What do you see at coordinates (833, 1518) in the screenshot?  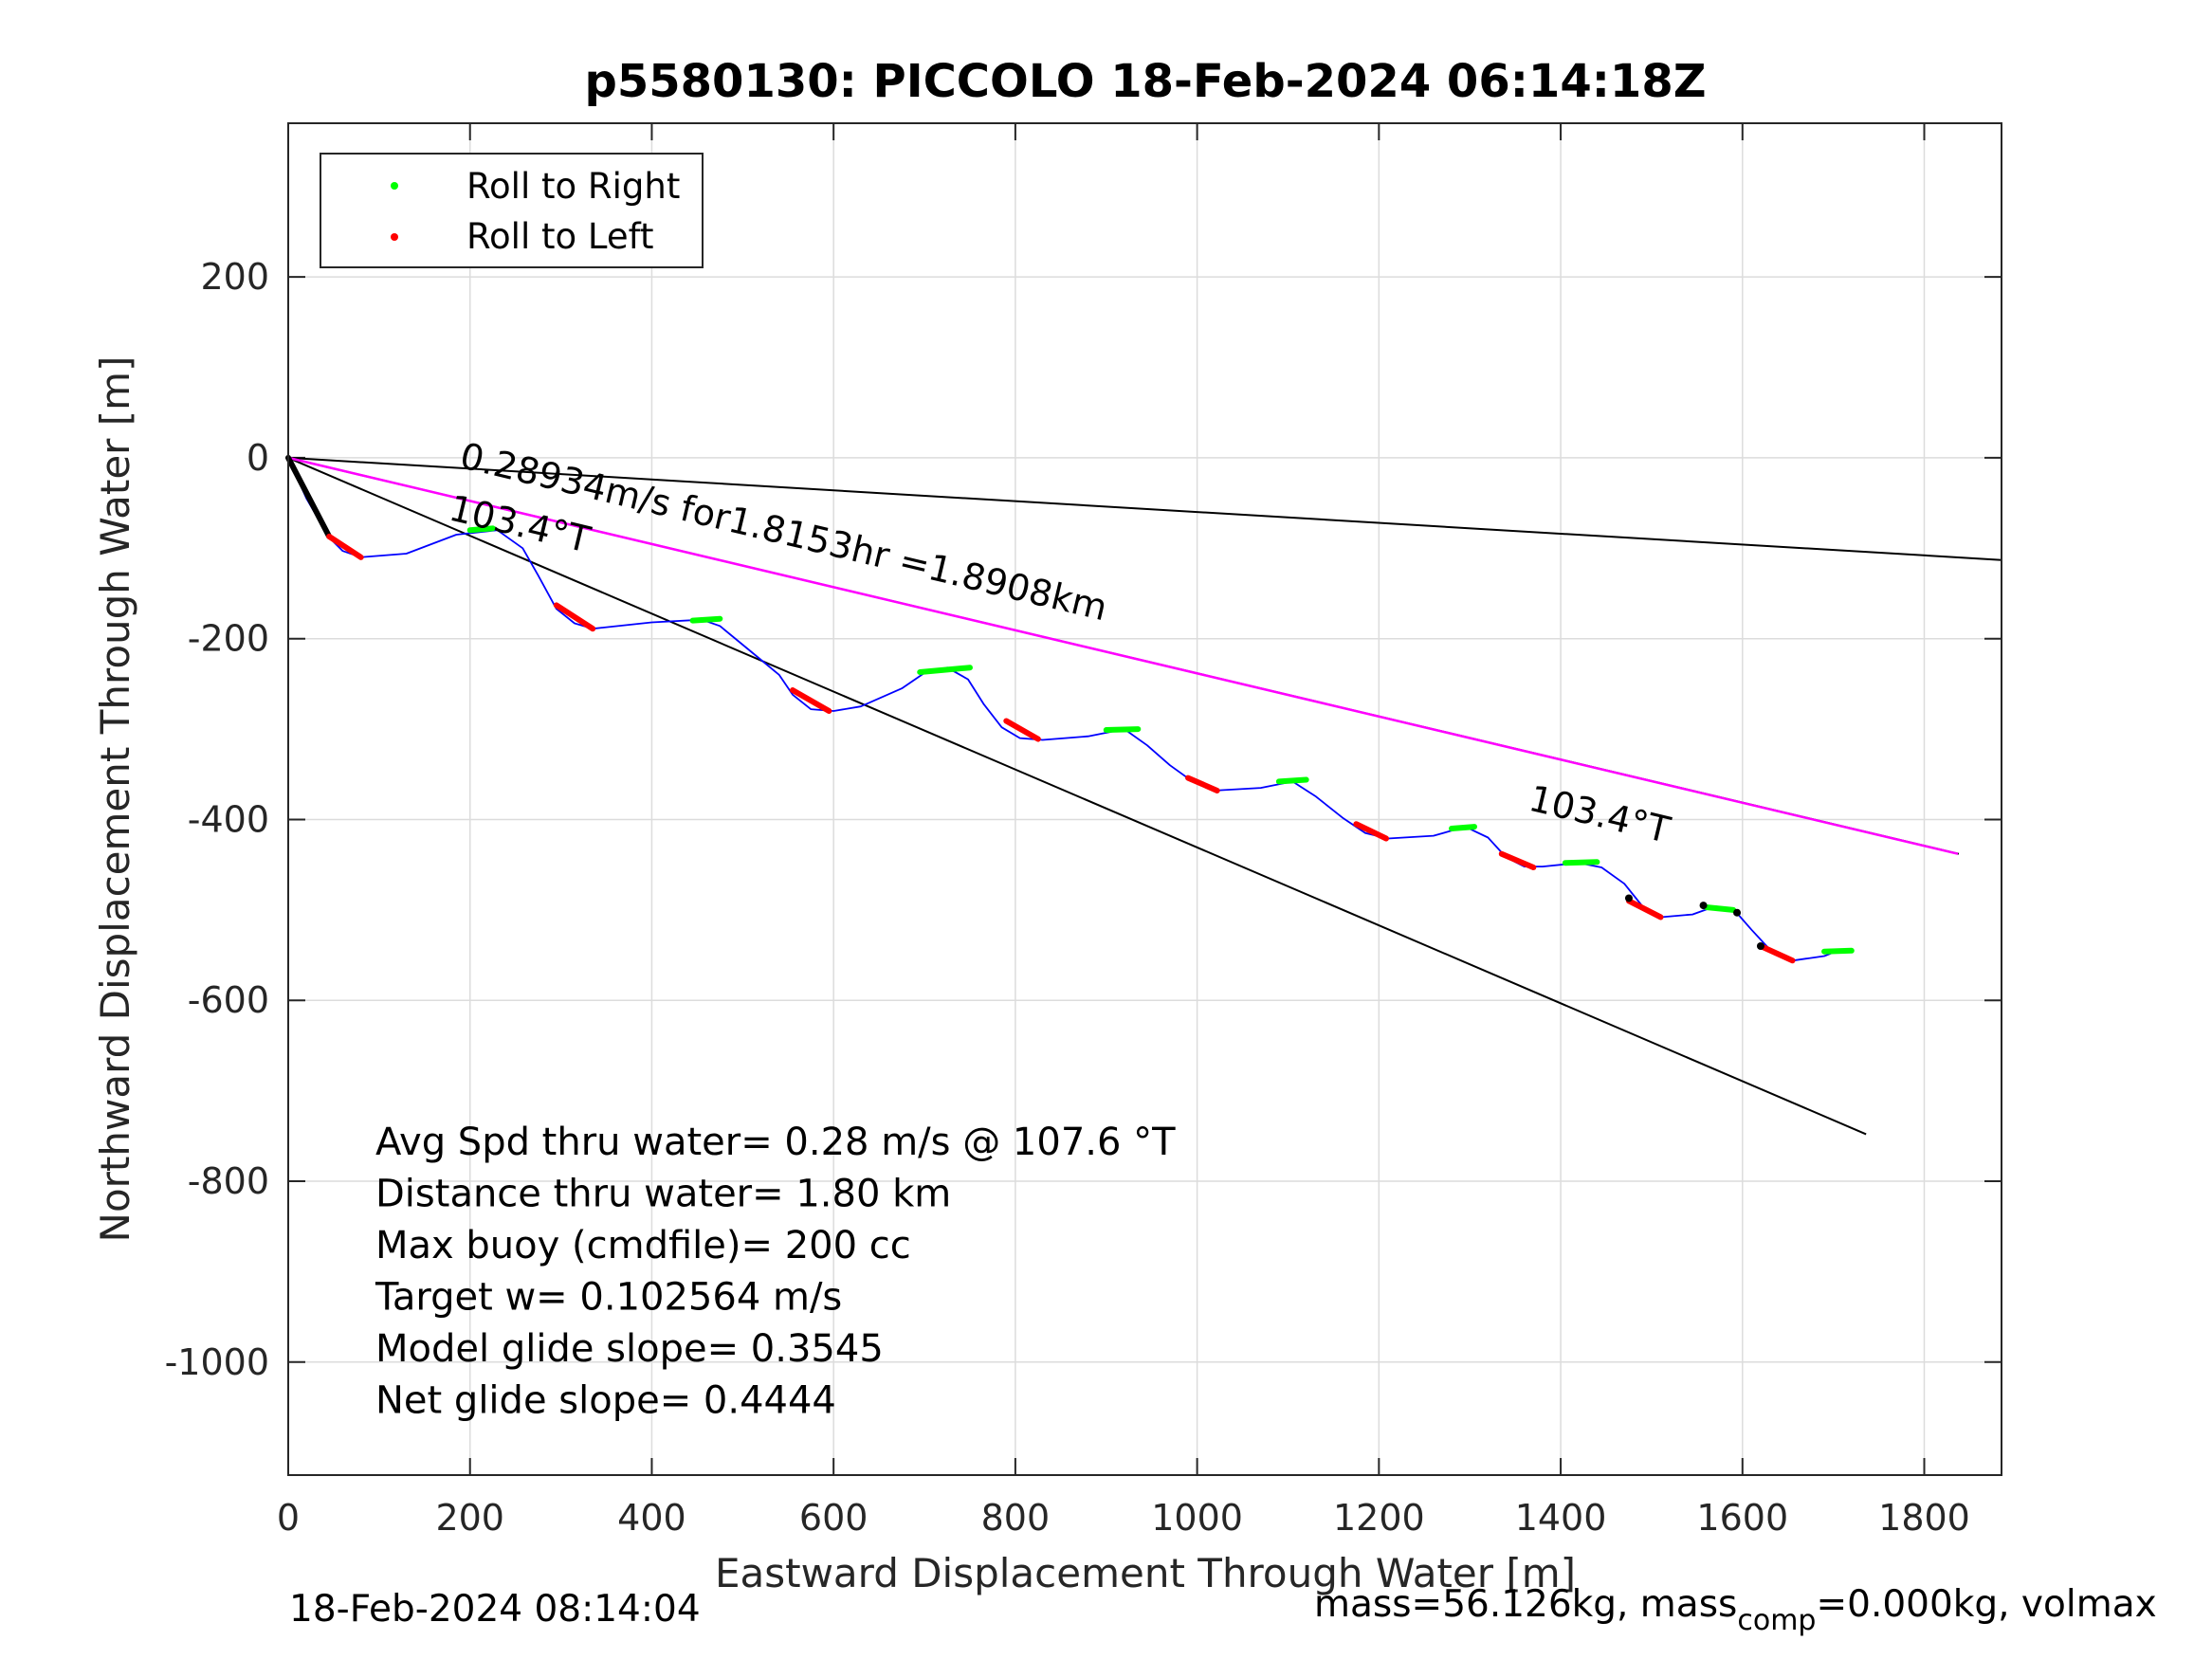 I see `tick-label-x: 600` at bounding box center [833, 1518].